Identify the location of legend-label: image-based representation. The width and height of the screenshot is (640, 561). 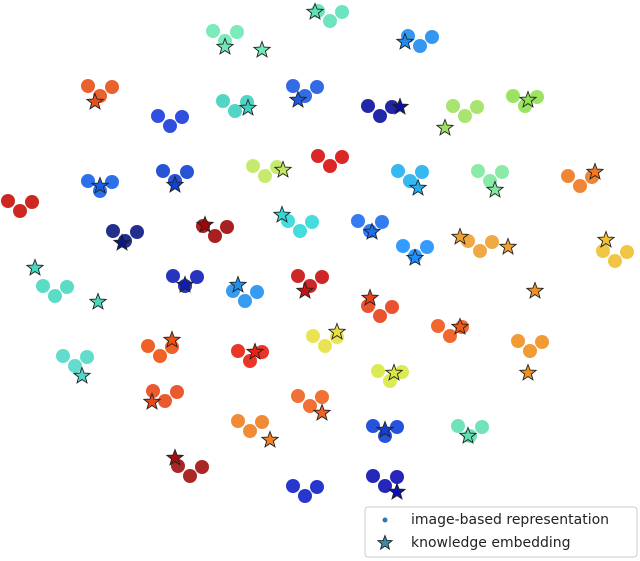
(510, 520).